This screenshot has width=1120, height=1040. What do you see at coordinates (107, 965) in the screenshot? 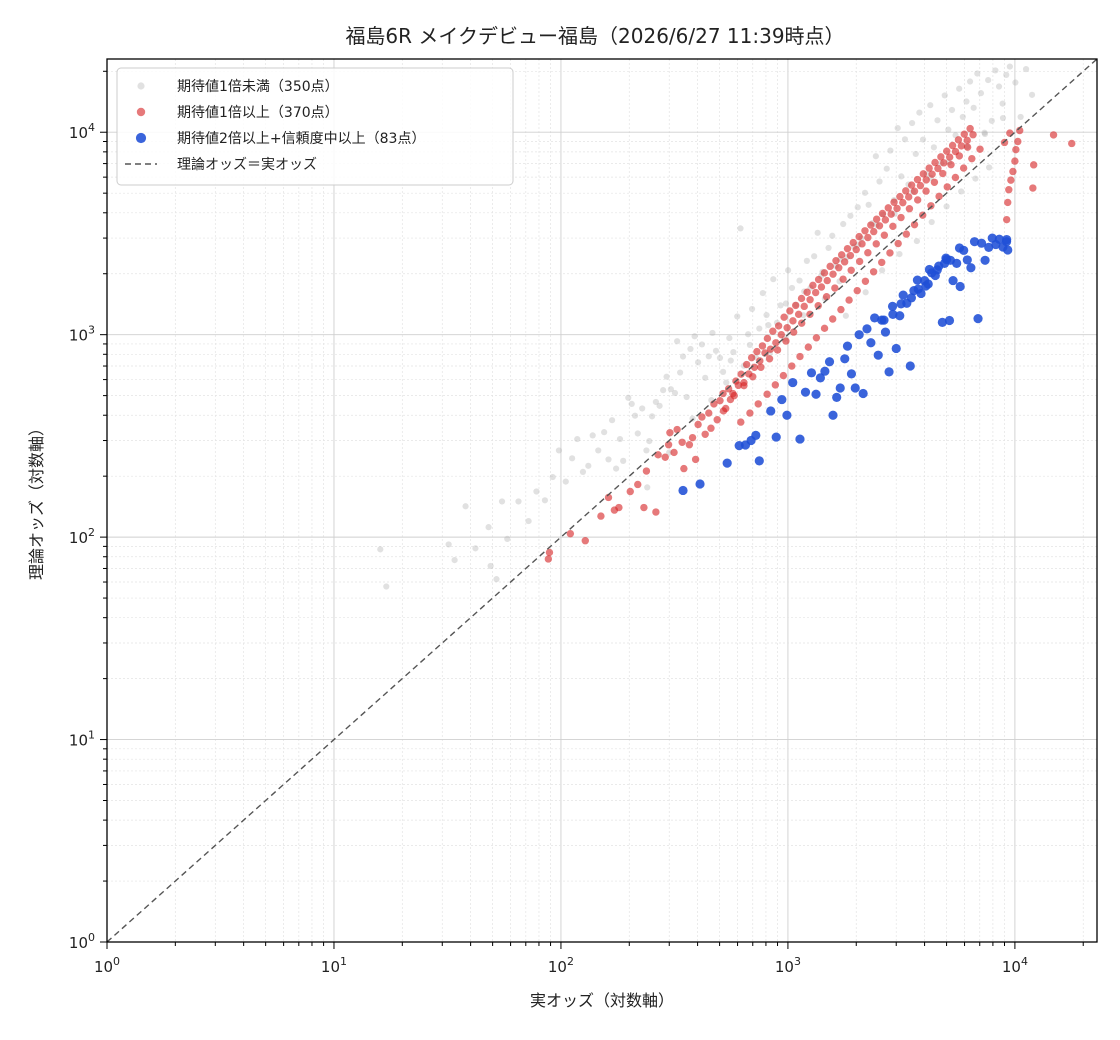
I see `x-tick-label: 100` at bounding box center [107, 965].